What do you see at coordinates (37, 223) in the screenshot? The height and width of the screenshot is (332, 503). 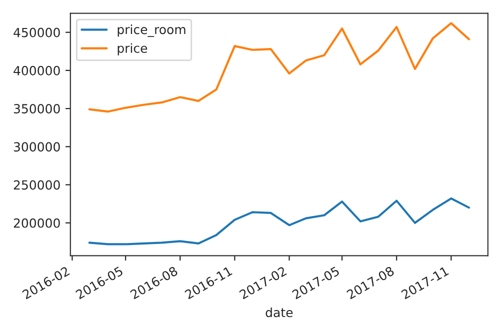 I see `y-tick-label: 200000` at bounding box center [37, 223].